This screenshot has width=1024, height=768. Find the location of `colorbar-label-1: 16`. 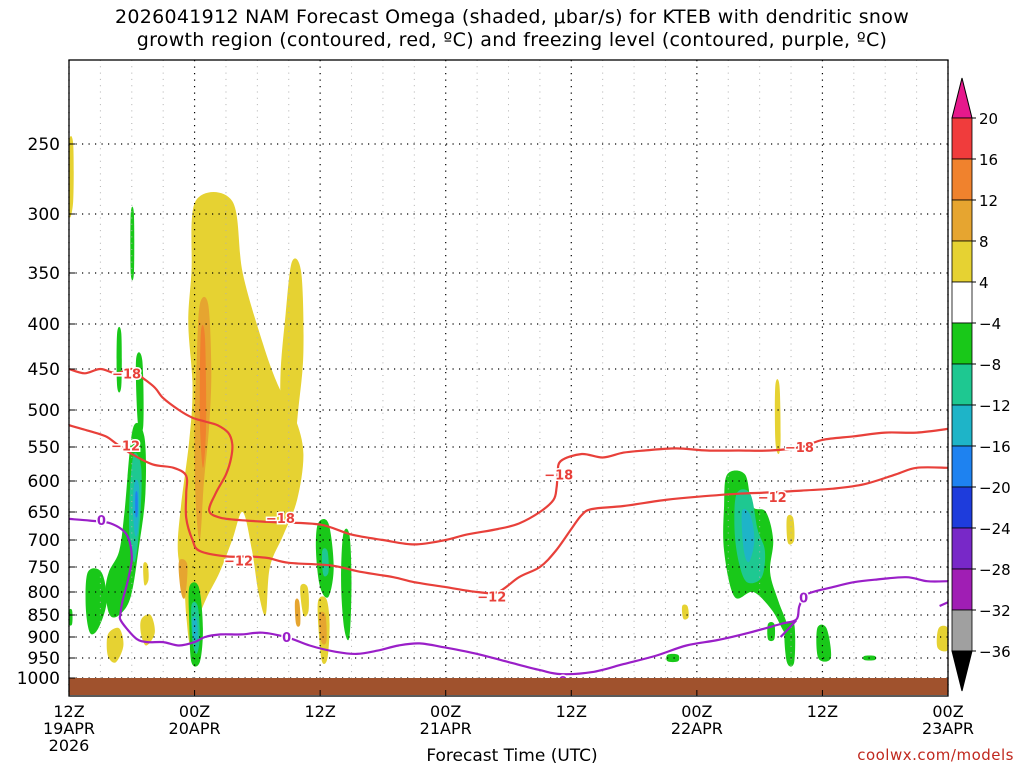

colorbar-label-1: 16 is located at coordinates (988, 160).